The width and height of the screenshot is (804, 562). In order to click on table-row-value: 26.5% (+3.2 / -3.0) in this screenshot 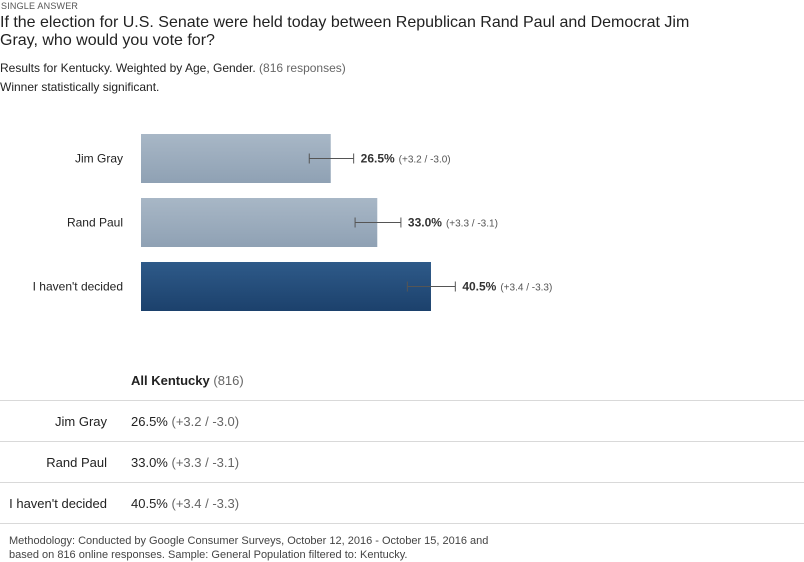, I will do `click(185, 421)`.